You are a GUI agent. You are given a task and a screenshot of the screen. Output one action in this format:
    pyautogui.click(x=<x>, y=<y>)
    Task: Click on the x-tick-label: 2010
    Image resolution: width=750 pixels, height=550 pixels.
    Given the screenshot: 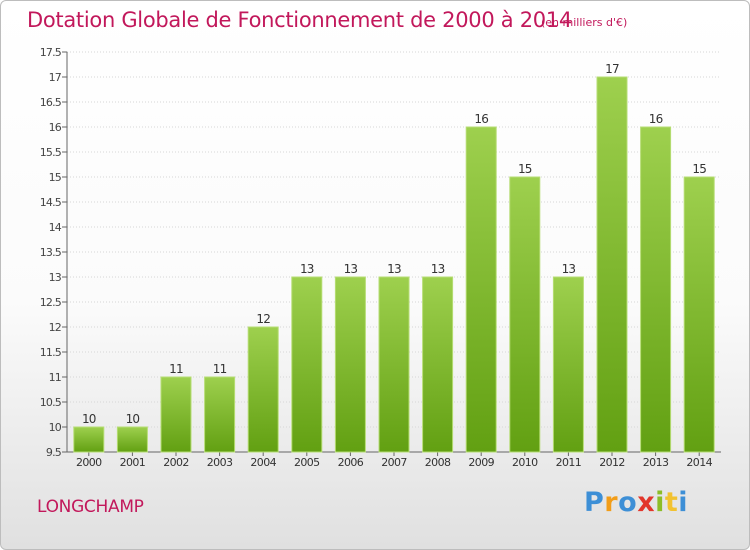 What is the action you would take?
    pyautogui.click(x=525, y=462)
    